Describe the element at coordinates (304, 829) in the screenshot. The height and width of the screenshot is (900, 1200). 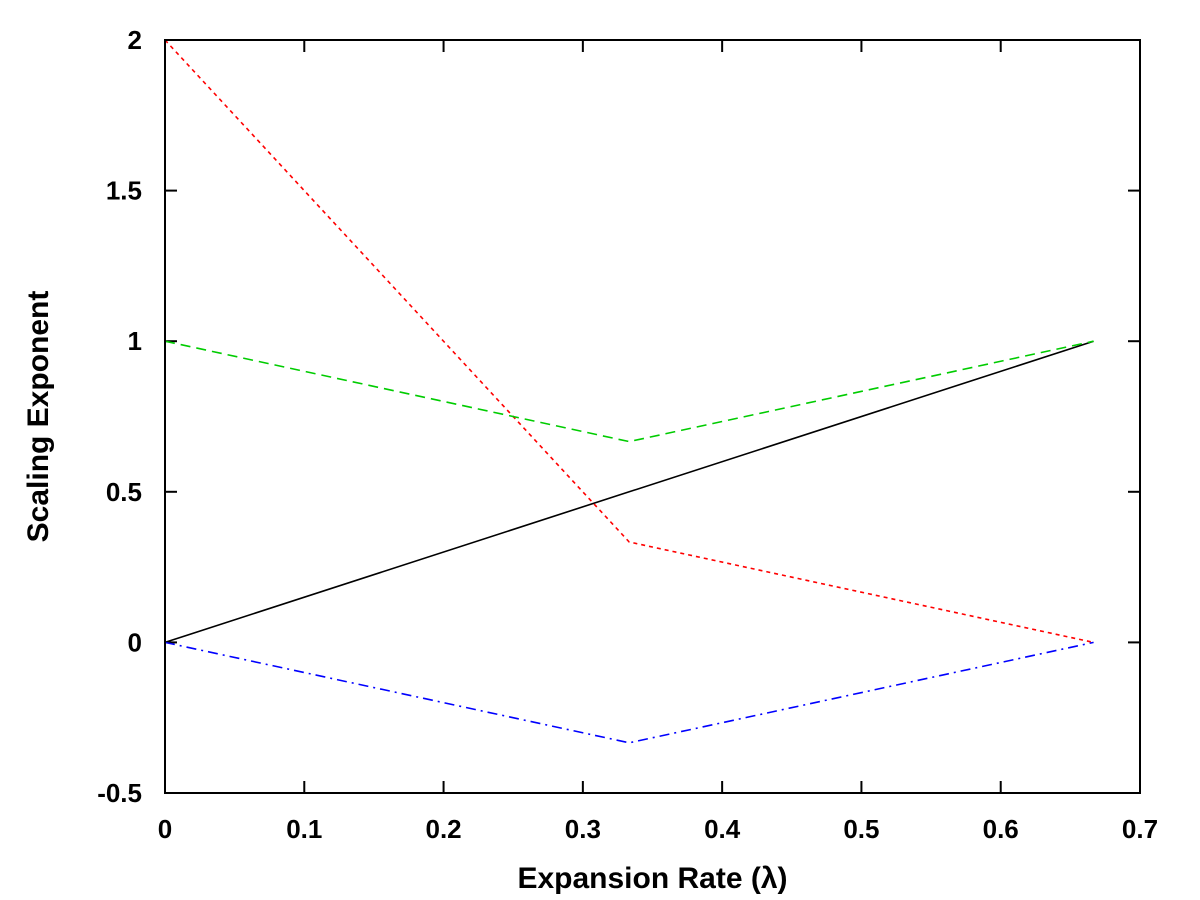
I see `x-tick-label-1: 0.1` at that location.